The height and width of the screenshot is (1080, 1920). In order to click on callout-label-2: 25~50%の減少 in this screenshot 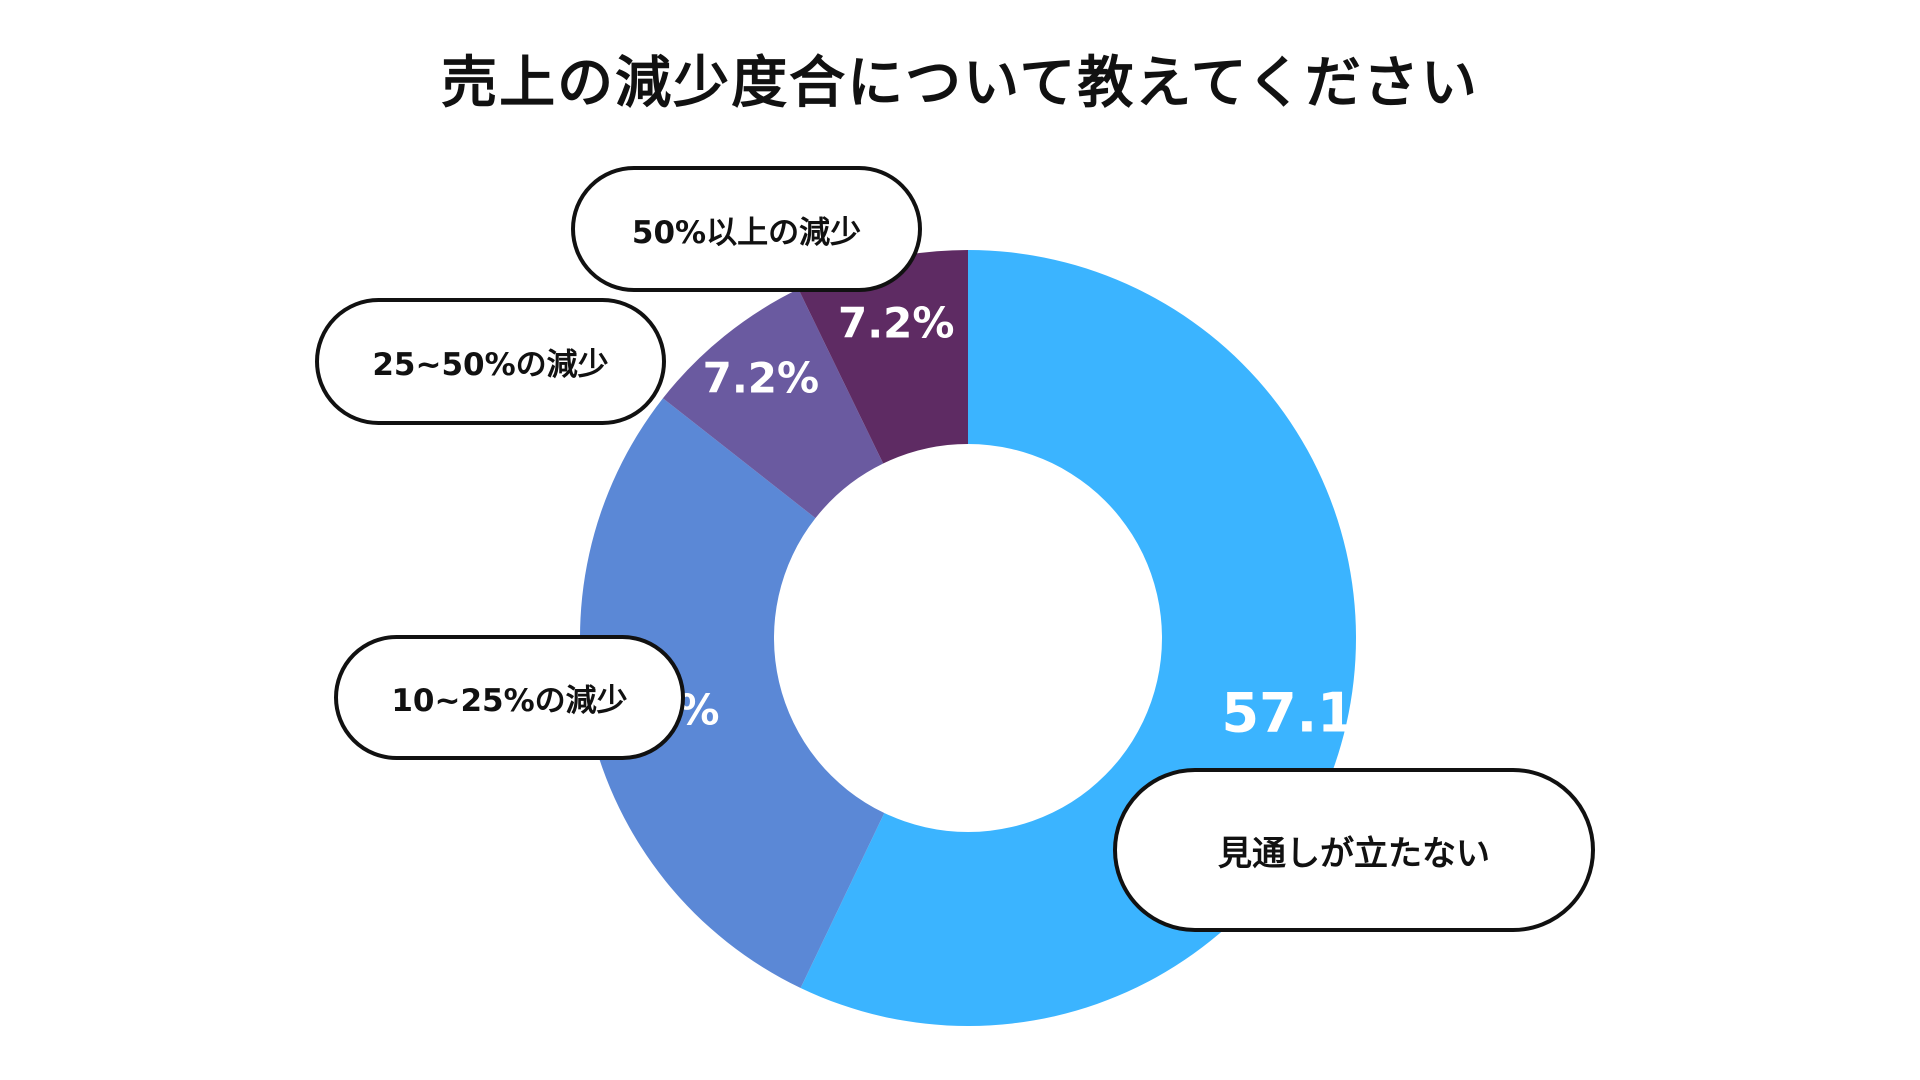, I will do `click(490, 361)`.